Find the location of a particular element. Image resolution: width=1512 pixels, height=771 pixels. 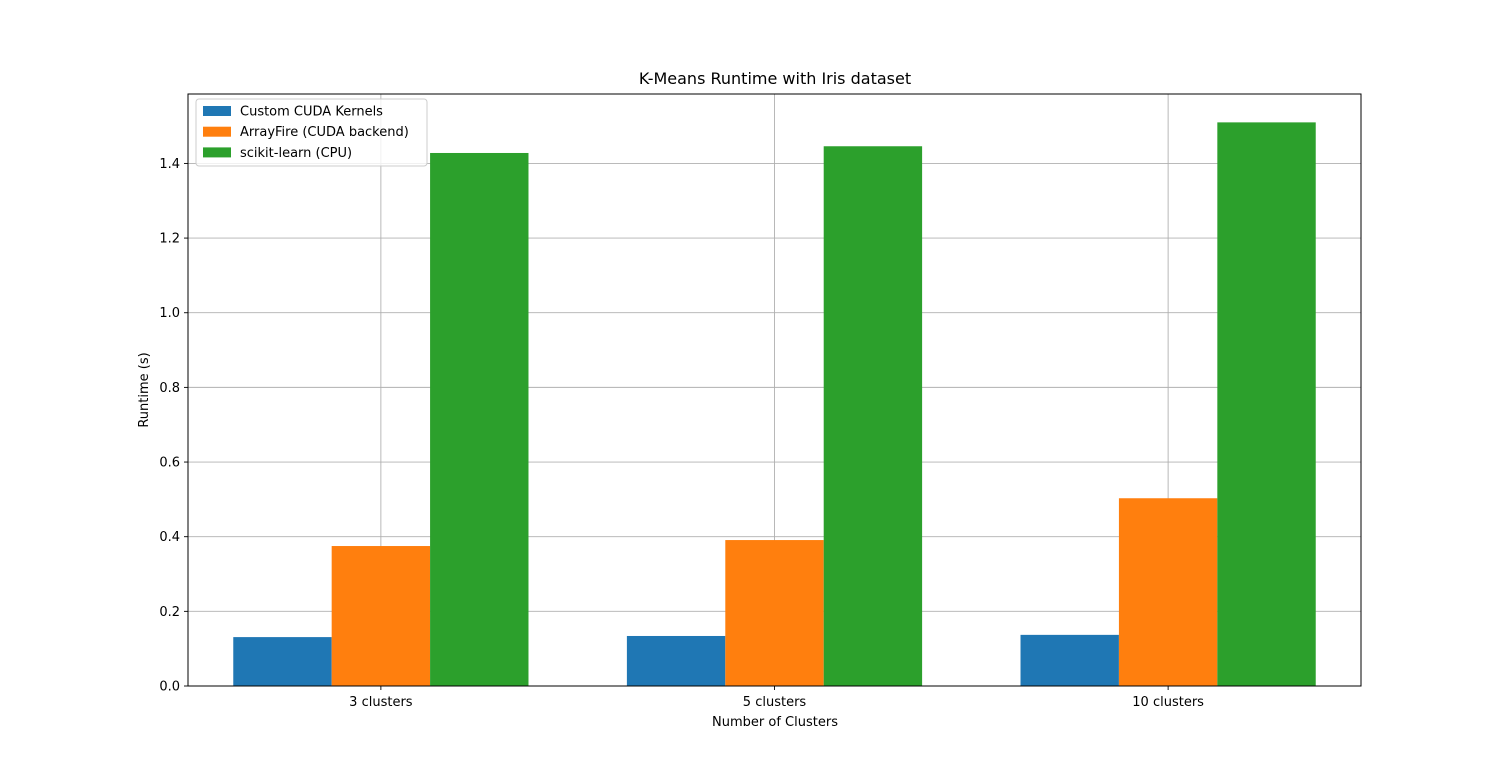

legend-label: ArrayFire (CUDA backend) is located at coordinates (324, 132).